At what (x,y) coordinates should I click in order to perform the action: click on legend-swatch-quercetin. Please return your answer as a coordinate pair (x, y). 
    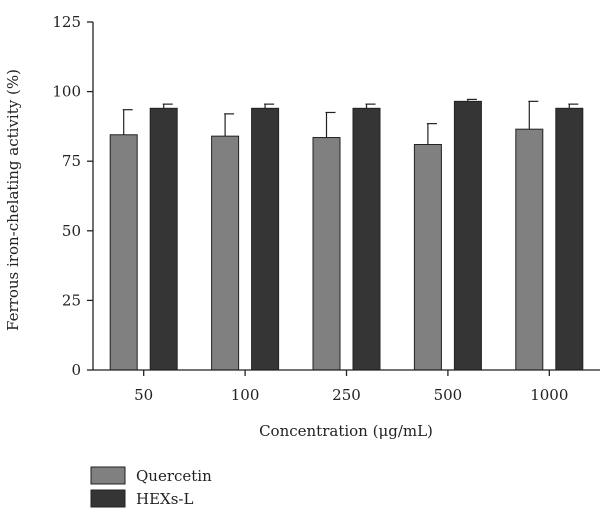
    Looking at the image, I should click on (108, 475).